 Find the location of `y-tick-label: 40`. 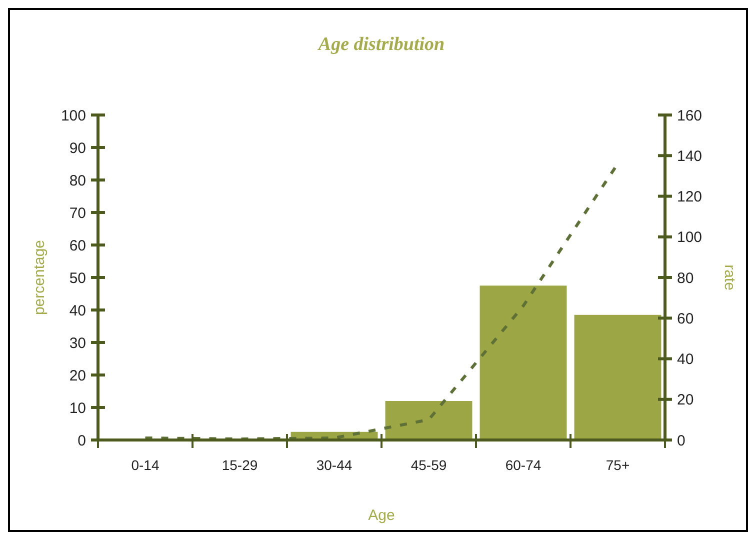

y-tick-label: 40 is located at coordinates (77, 311).